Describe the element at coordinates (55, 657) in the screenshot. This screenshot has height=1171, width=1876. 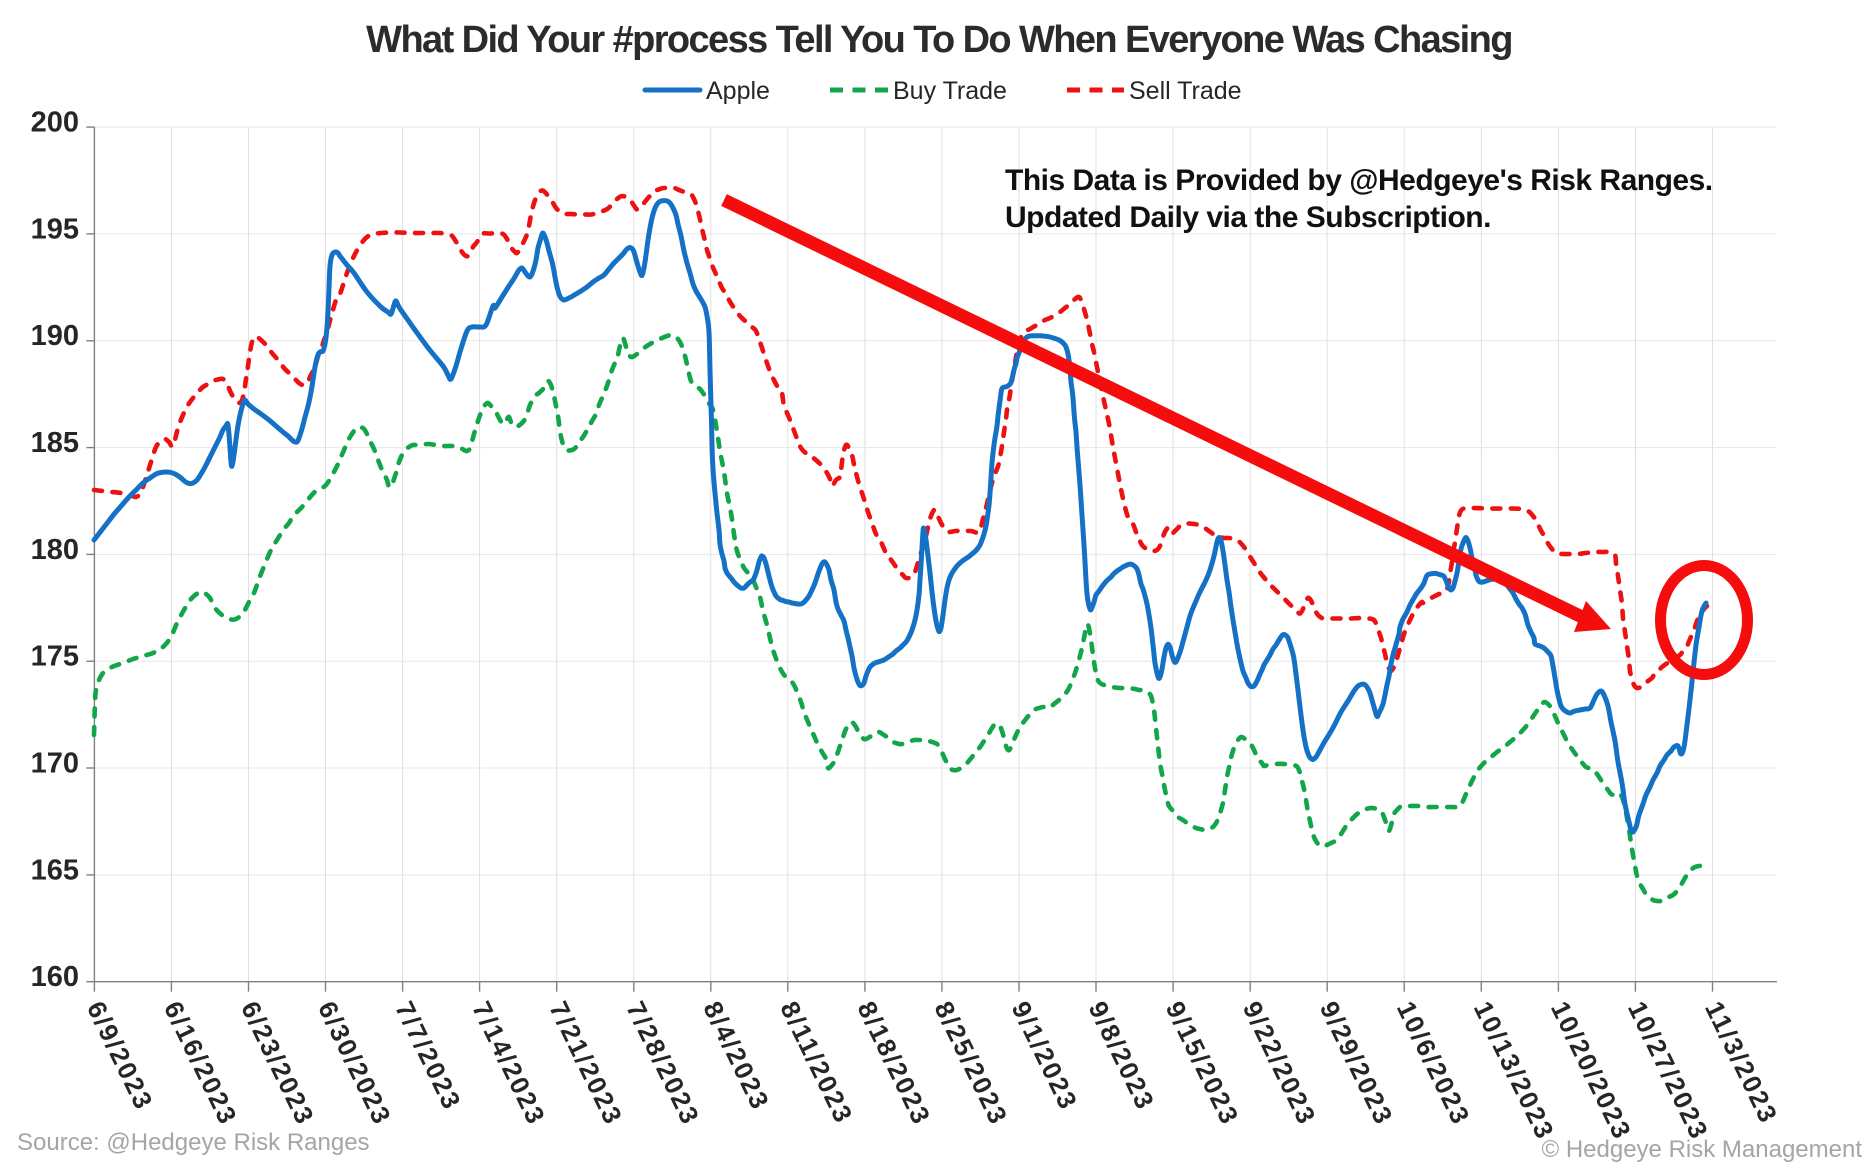
I see `svg-text: 175` at that location.